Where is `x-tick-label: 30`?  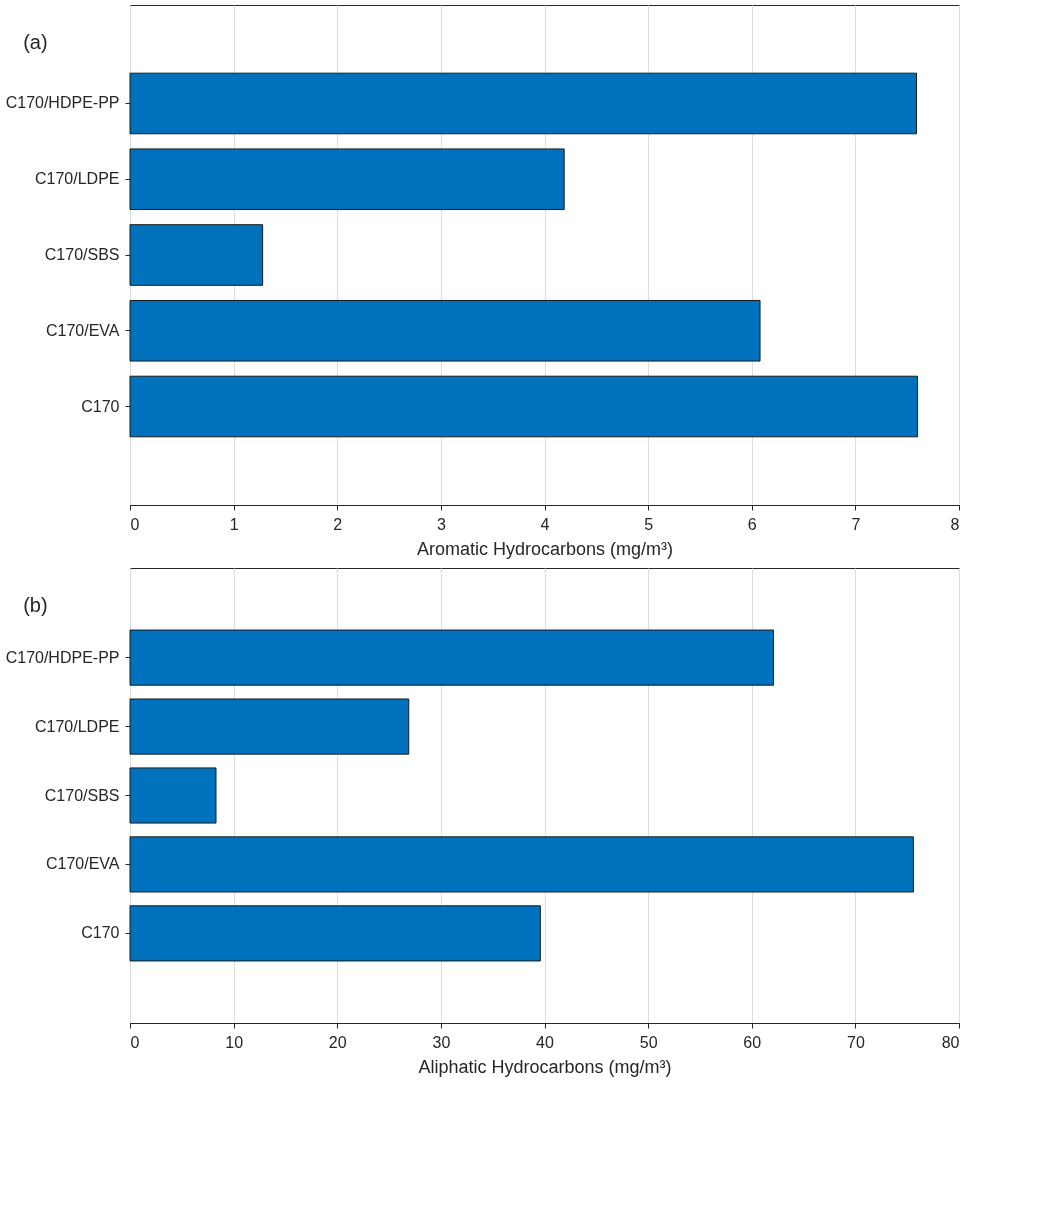
x-tick-label: 30 is located at coordinates (441, 1042).